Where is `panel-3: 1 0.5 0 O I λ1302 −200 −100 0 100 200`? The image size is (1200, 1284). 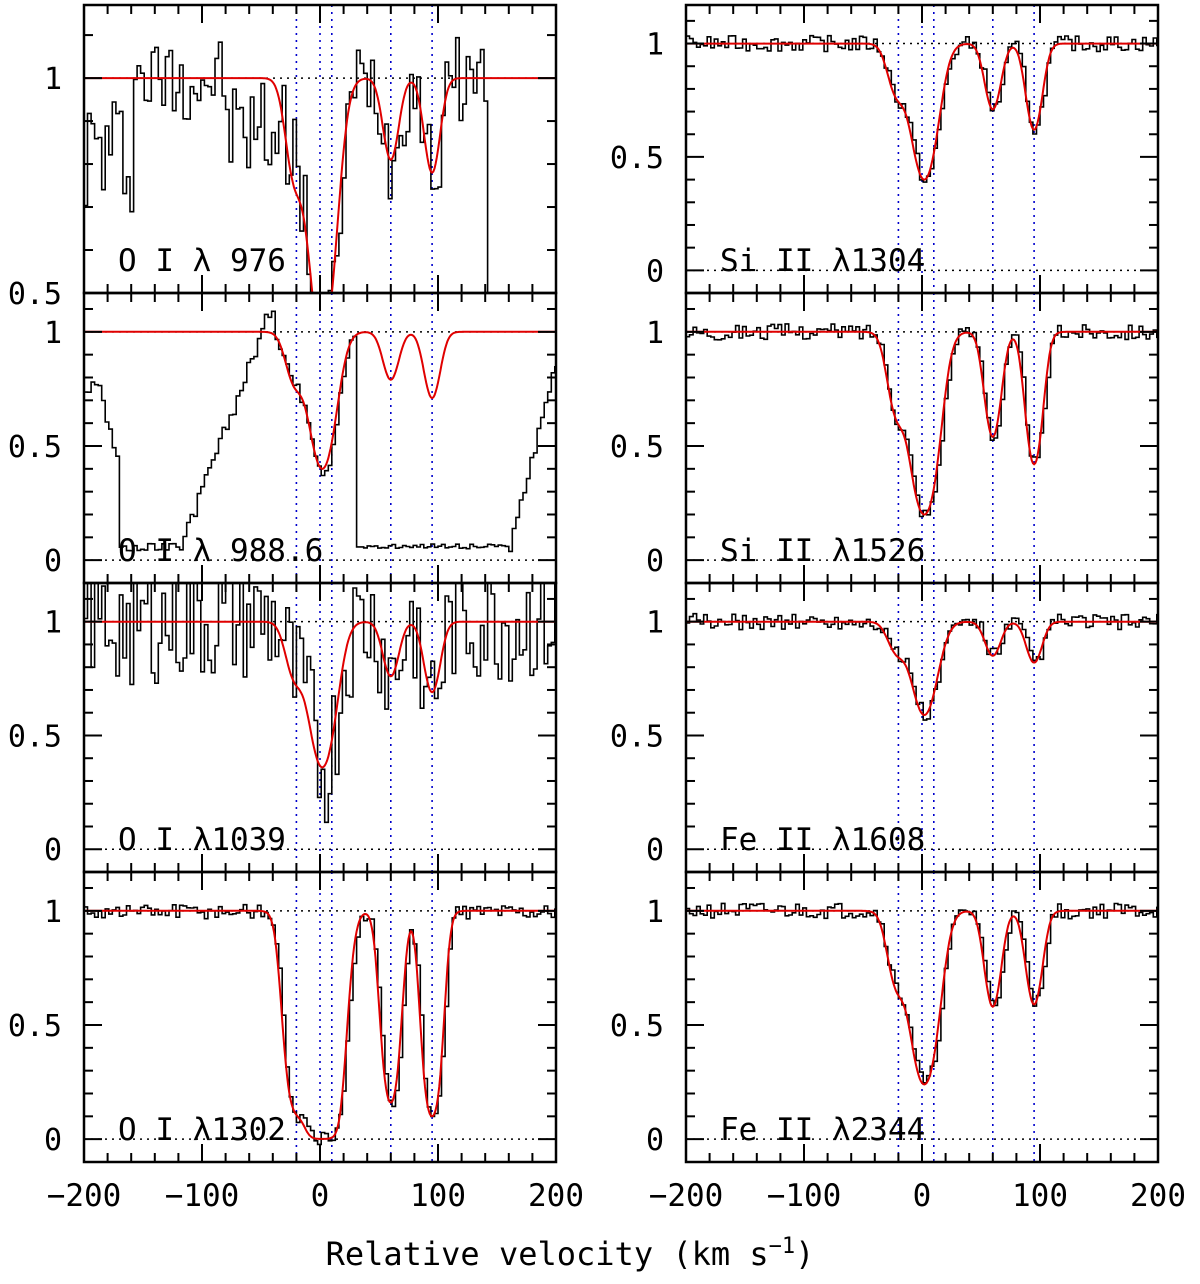
panel-3: 1 0.5 0 O I λ1302 −200 −100 0 100 200 is located at coordinates (296, 1042).